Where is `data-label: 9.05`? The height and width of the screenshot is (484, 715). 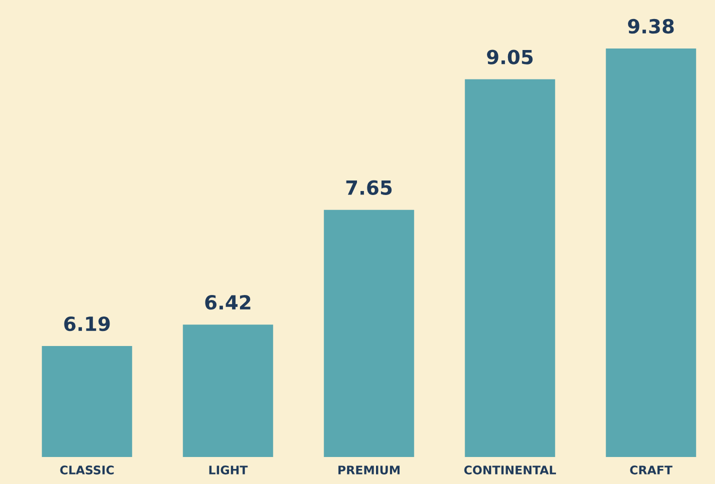 data-label: 9.05 is located at coordinates (510, 57).